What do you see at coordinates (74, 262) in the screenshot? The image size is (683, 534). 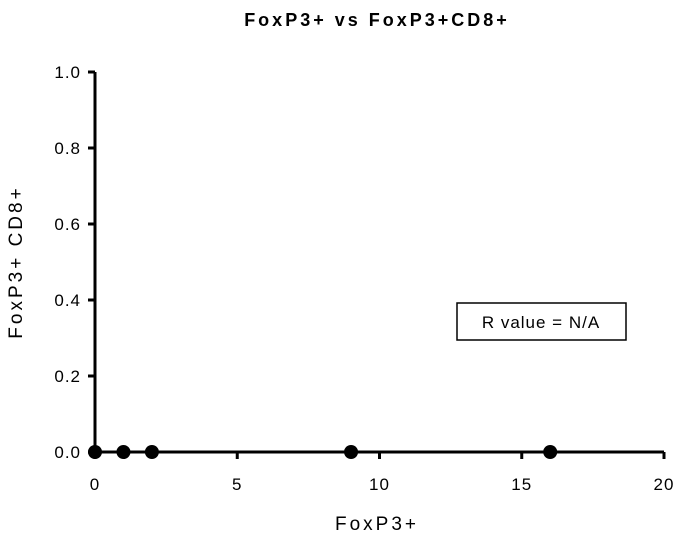 I see `y-ticks: 0.0 0.2 0.4 0.6 0.8 1.0` at bounding box center [74, 262].